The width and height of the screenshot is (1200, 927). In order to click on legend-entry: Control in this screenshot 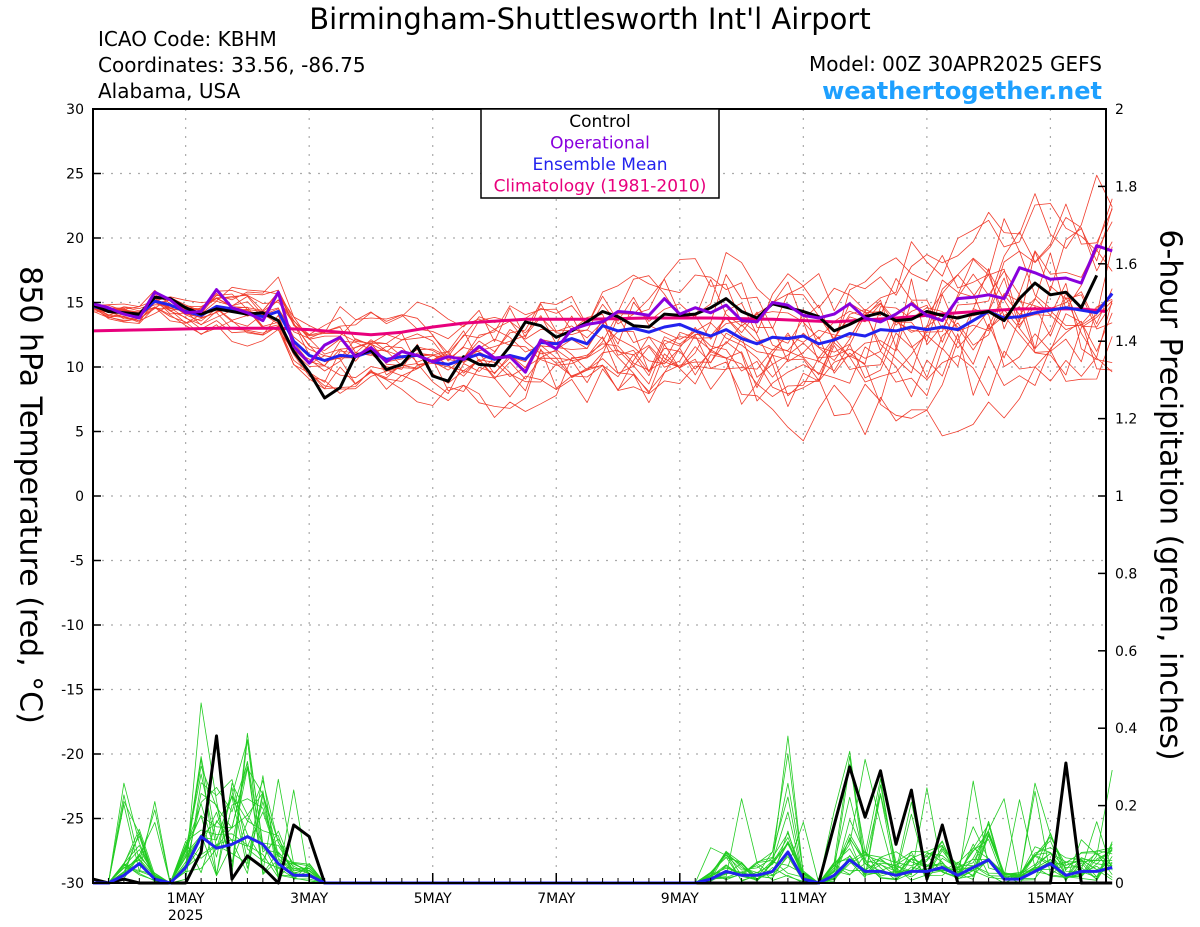, I will do `click(599, 122)`.